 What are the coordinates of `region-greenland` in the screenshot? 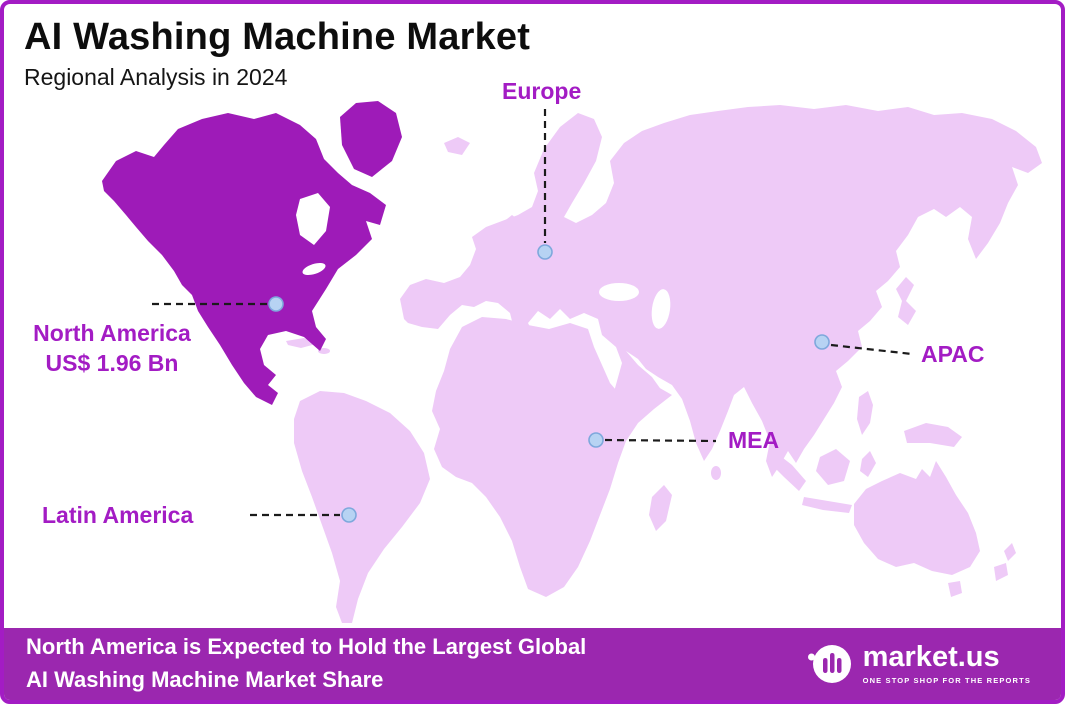 It's located at (371, 139).